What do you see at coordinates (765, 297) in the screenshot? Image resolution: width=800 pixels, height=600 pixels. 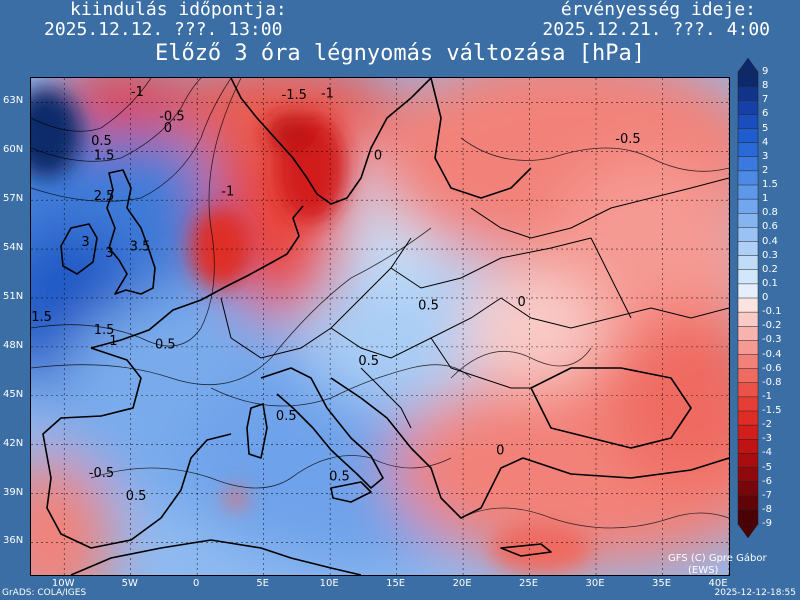 I see `legend-tick-label: 0` at bounding box center [765, 297].